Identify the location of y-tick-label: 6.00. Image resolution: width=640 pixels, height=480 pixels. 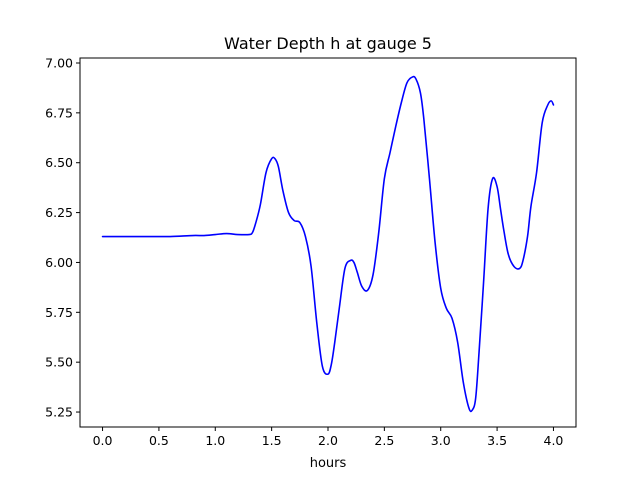
(59, 262).